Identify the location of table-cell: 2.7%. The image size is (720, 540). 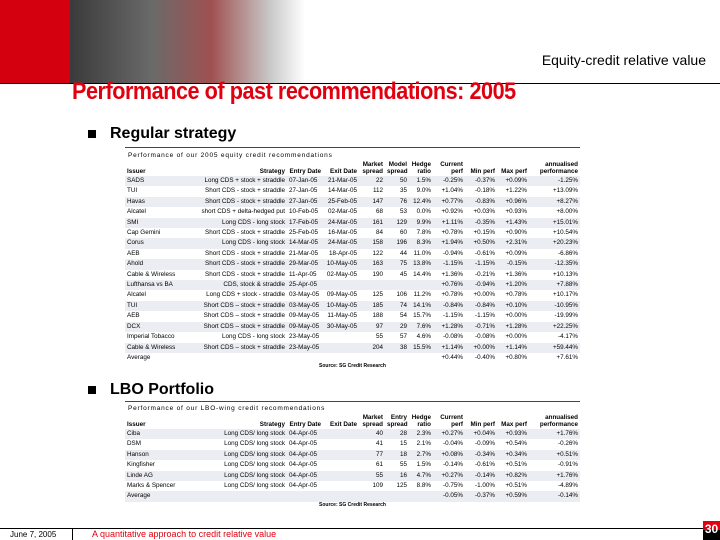
(421, 455).